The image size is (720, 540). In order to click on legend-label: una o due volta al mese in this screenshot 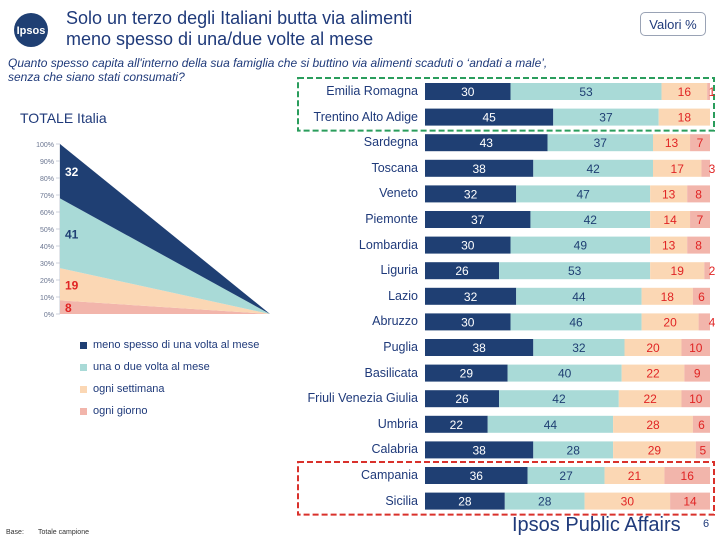, I will do `click(151, 367)`.